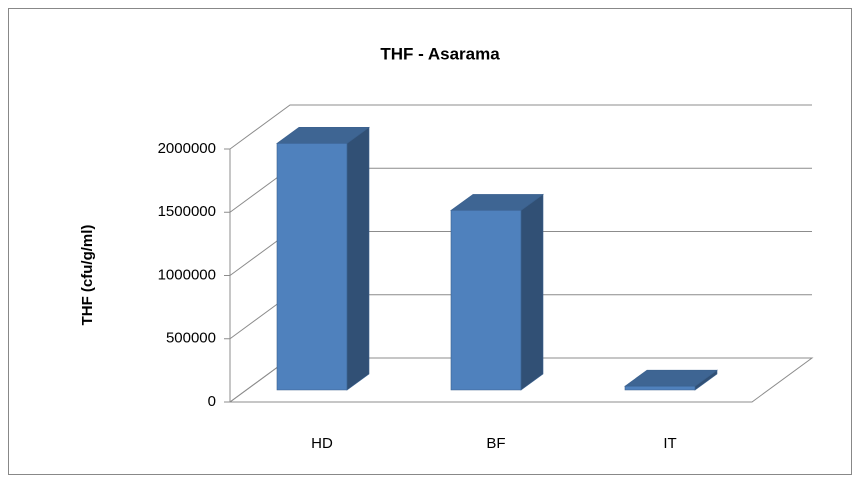 This screenshot has width=860, height=483. Describe the element at coordinates (187, 274) in the screenshot. I see `y-tick-label: 1000000` at that location.